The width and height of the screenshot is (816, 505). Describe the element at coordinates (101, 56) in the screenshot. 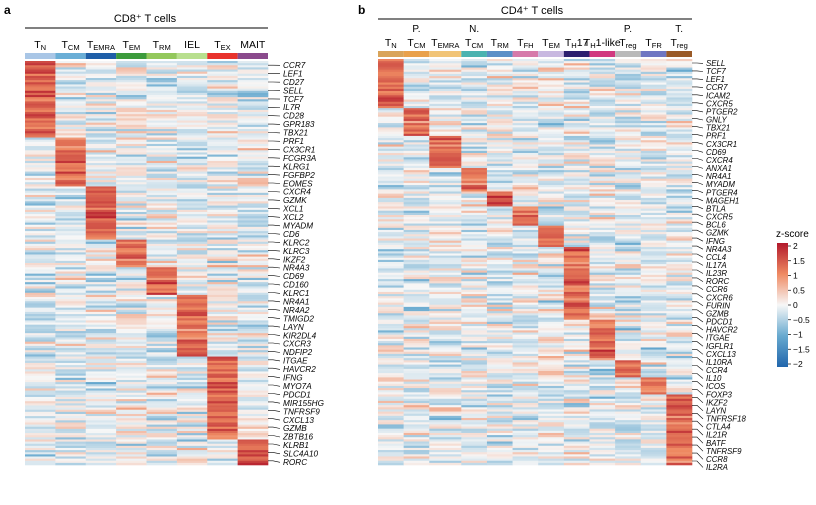

I see `cluster-color-bar` at that location.